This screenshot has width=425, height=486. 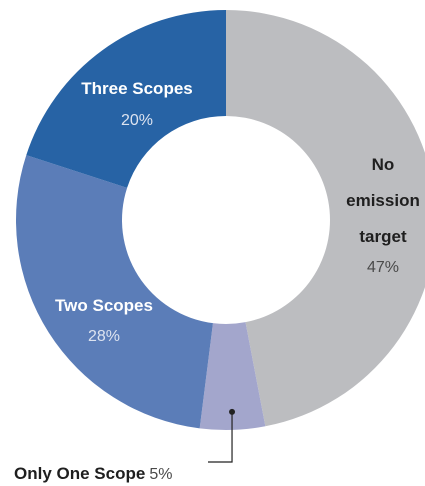 I want to click on slice-label-only-one-scope: Only One Scope 5%, so click(x=93, y=473).